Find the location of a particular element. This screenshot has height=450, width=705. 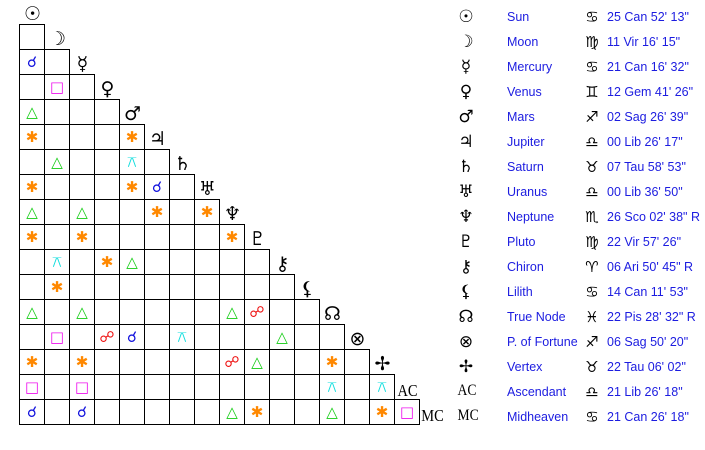

aspect-cell: ⚻ is located at coordinates (332, 387).